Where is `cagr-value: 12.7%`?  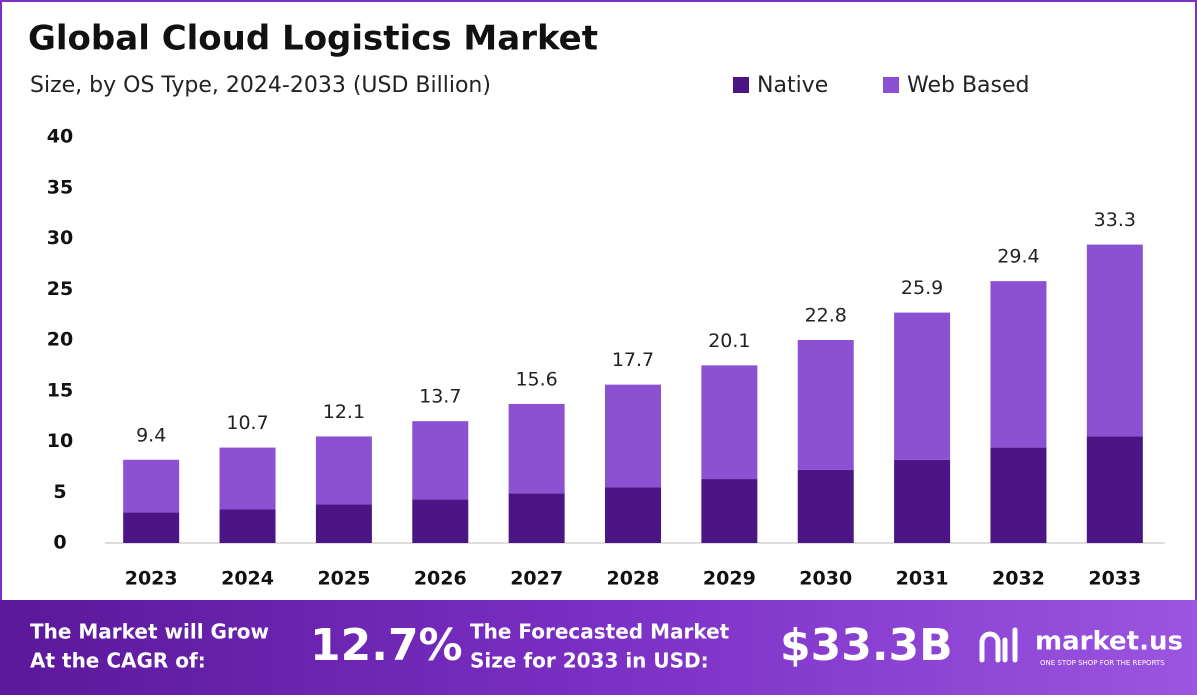 cagr-value: 12.7% is located at coordinates (386, 645).